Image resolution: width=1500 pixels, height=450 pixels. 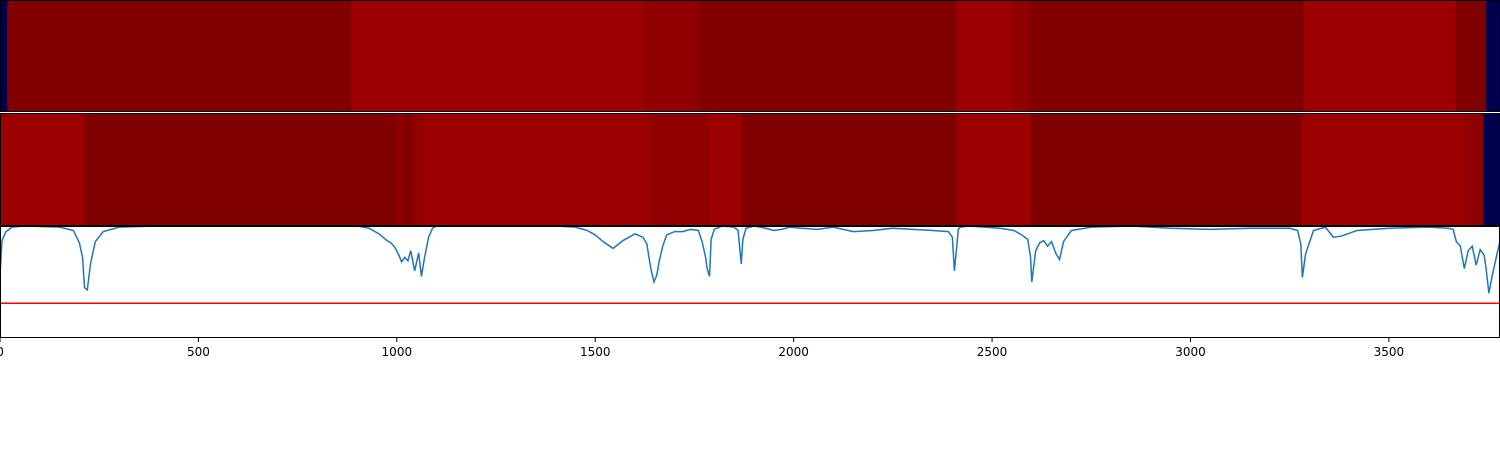 What do you see at coordinates (992, 352) in the screenshot?
I see `x-tick-label-2500: 2500` at bounding box center [992, 352].